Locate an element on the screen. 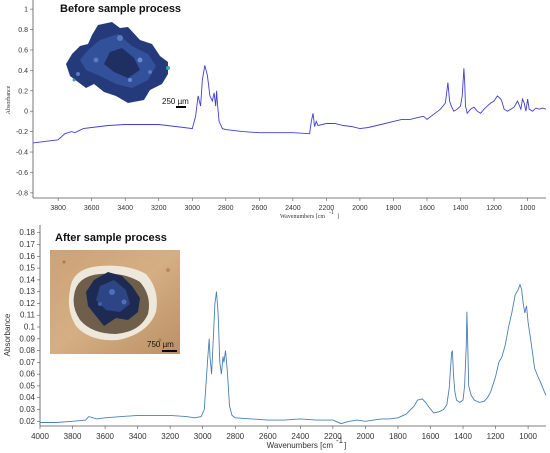 The height and width of the screenshot is (453, 550). top-x-axis-label-close: ] is located at coordinates (338, 217).